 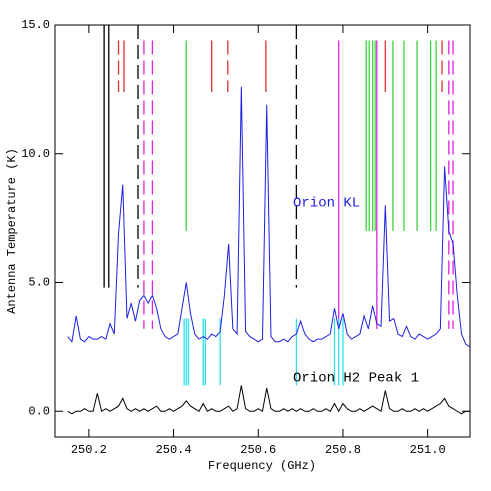 I want to click on y-axis-label: Antenna Temperature (K), so click(x=12, y=231).